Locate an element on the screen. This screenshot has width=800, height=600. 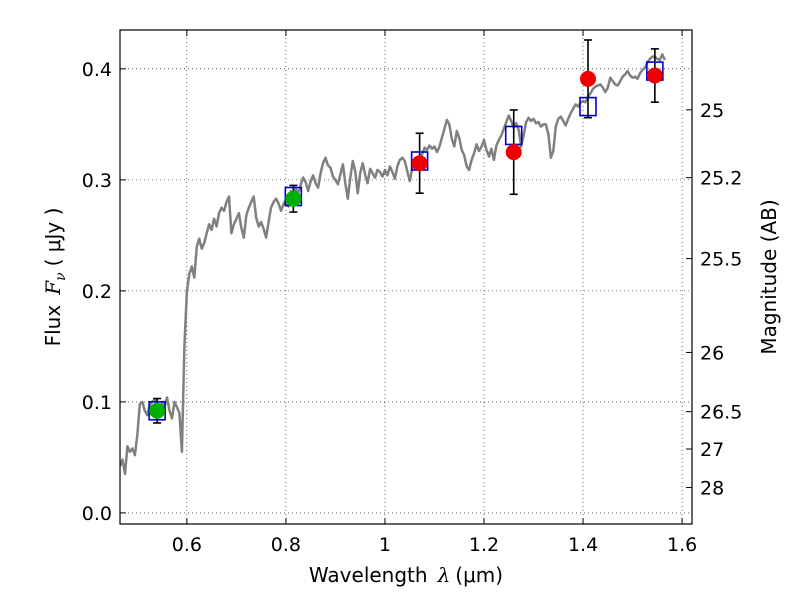
x-tick-label: 1.4 is located at coordinates (583, 545).